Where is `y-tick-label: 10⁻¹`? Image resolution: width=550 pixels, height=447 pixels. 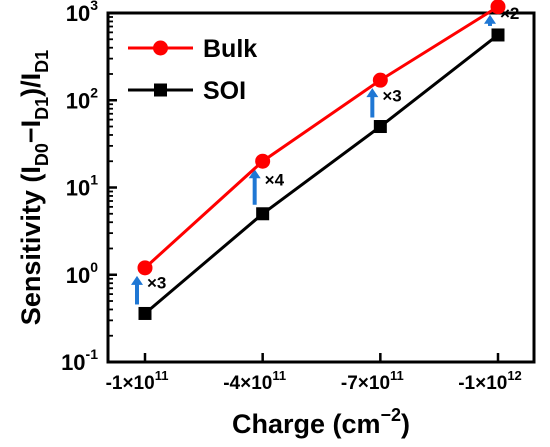 y-tick-label: 10⁻¹ is located at coordinates (79, 360).